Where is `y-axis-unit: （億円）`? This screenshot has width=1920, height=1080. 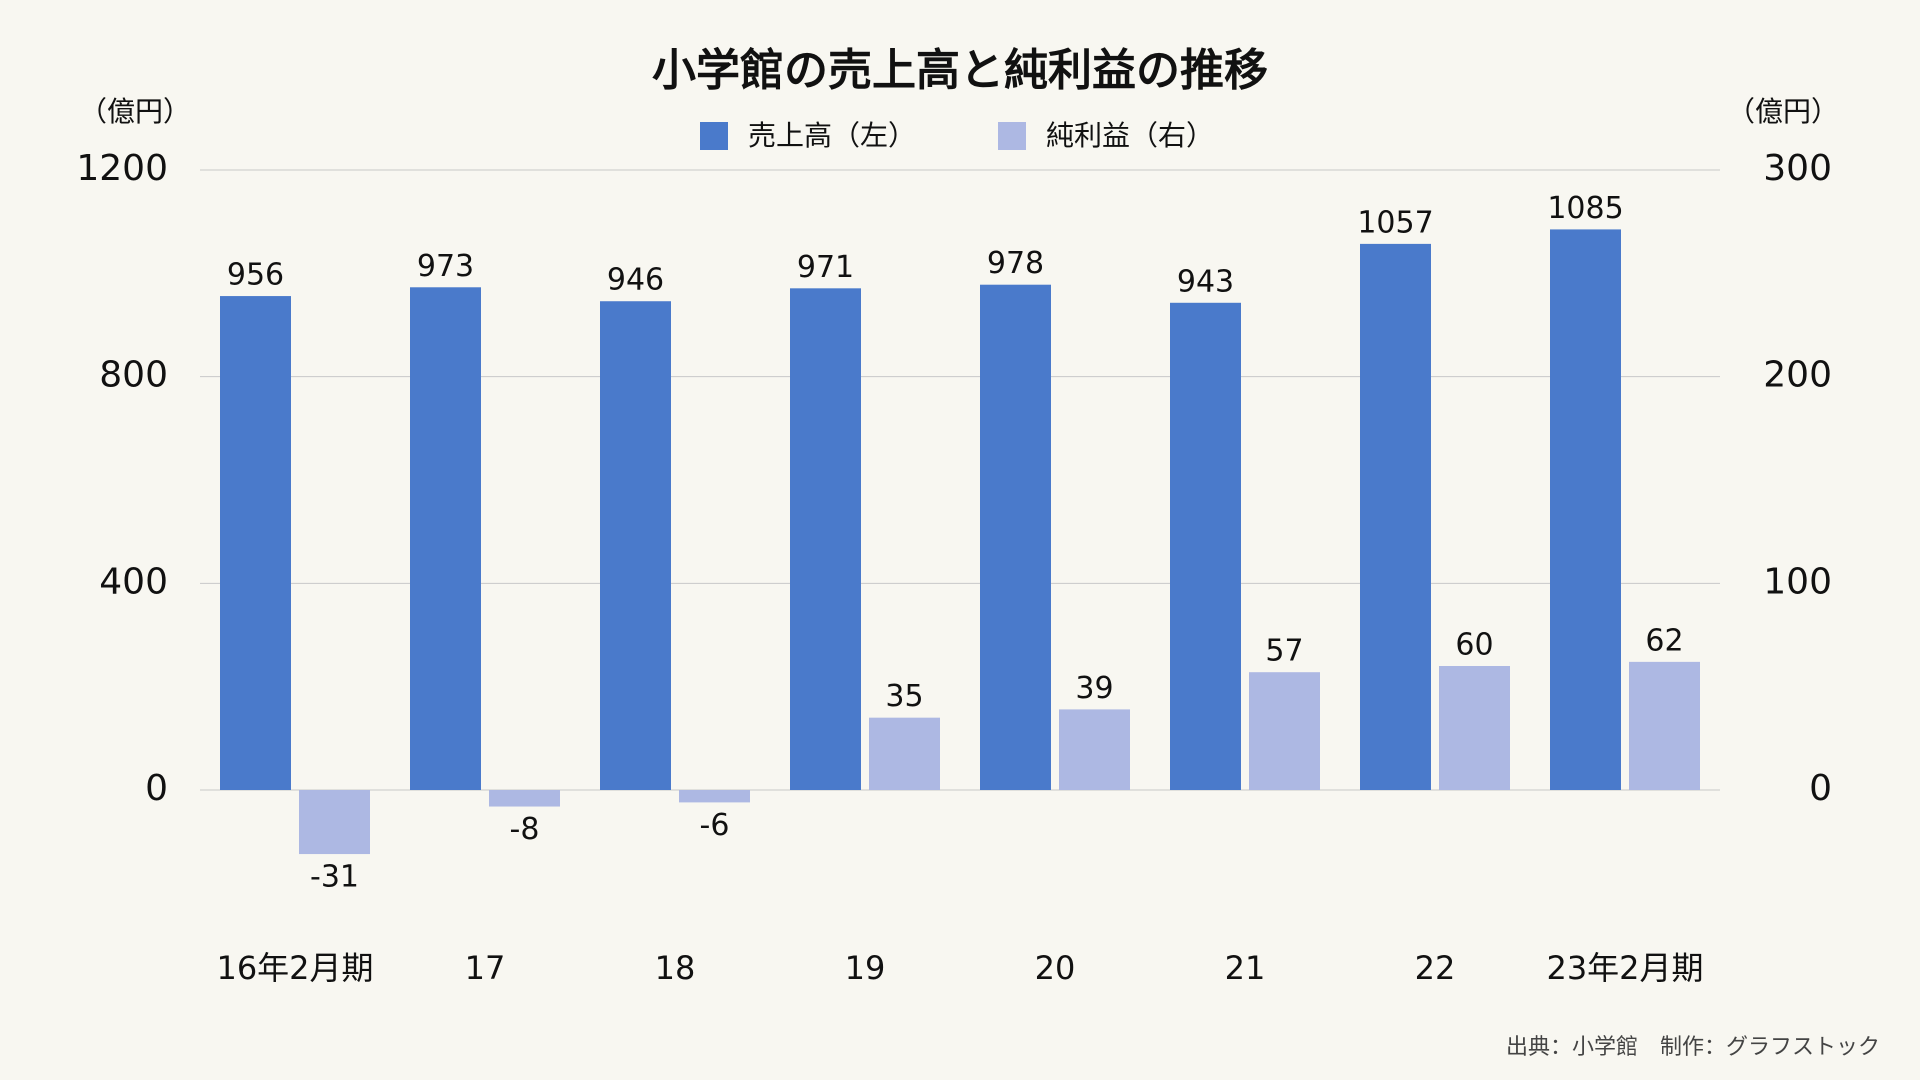
y-axis-unit: （億円） is located at coordinates (135, 111).